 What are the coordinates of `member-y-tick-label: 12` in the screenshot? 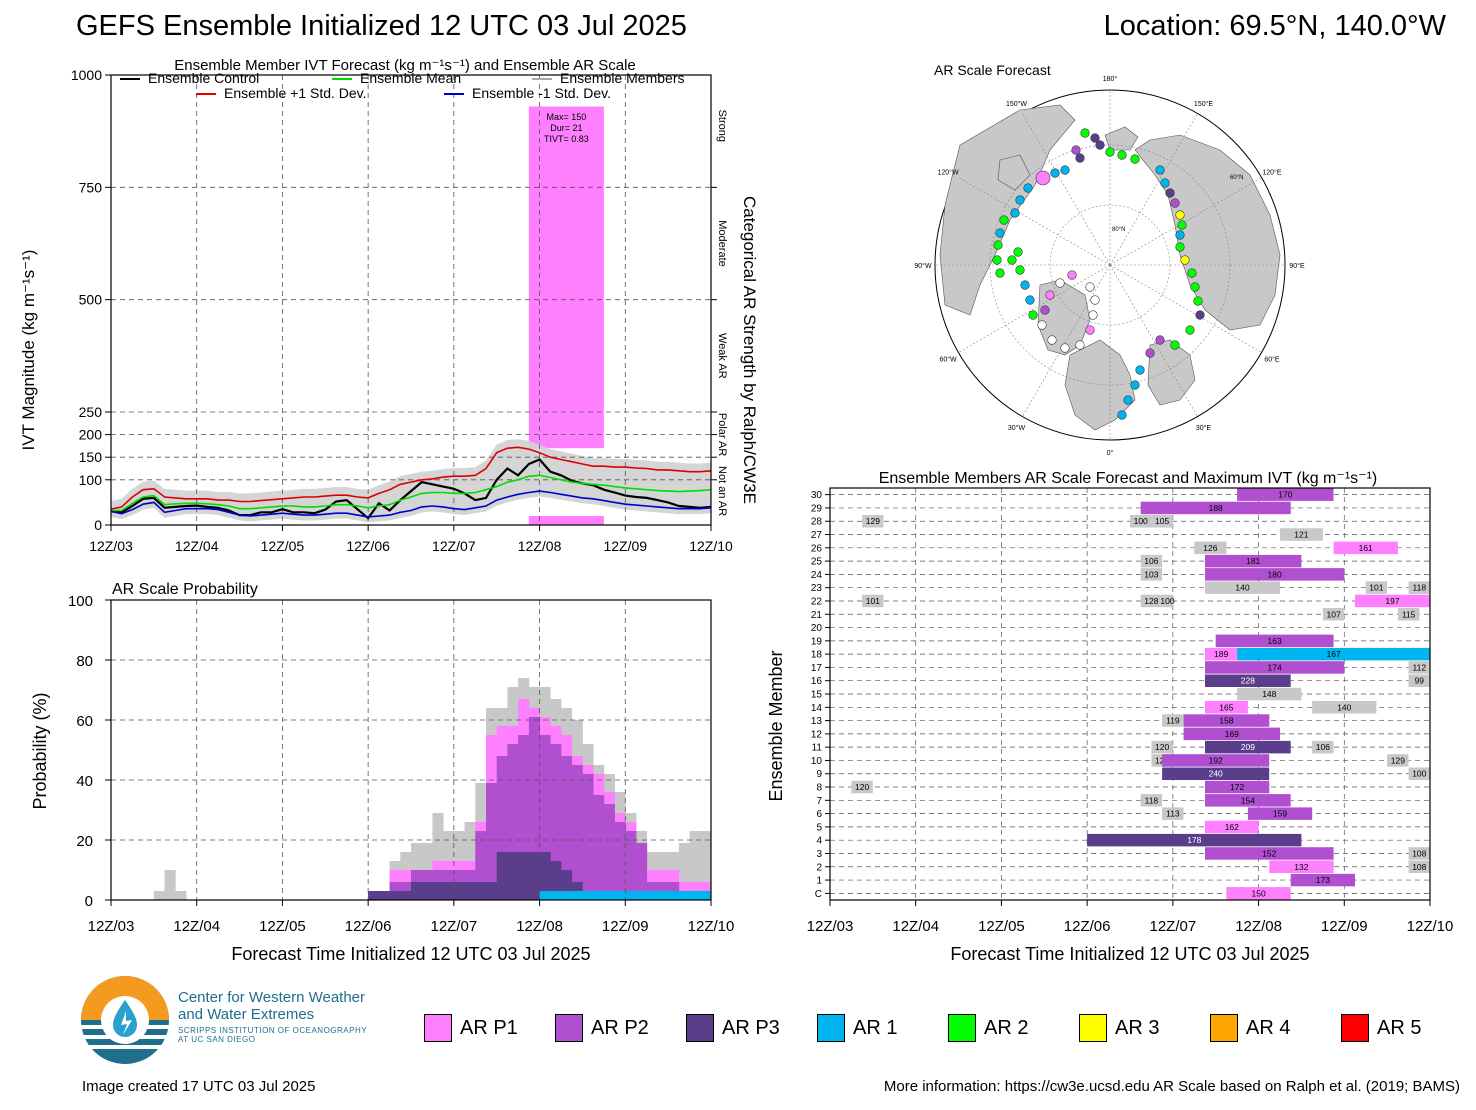 It's located at (817, 734).